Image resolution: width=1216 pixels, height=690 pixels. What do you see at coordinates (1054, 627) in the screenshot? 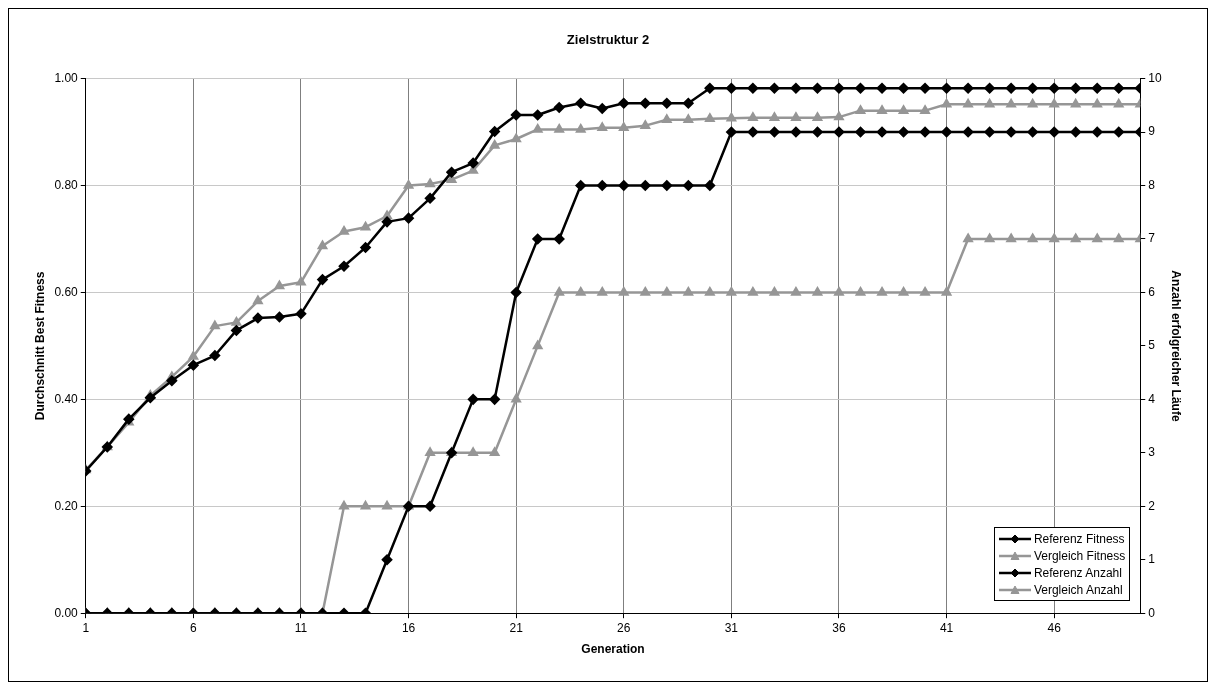
I see `x-tick-label: 46` at bounding box center [1054, 627].